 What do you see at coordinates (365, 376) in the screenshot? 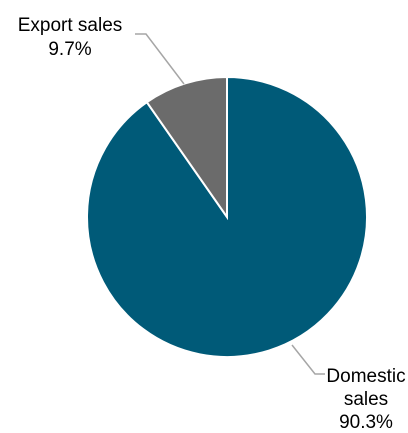
I see `slice-label-domestic-line1: Domestic` at bounding box center [365, 376].